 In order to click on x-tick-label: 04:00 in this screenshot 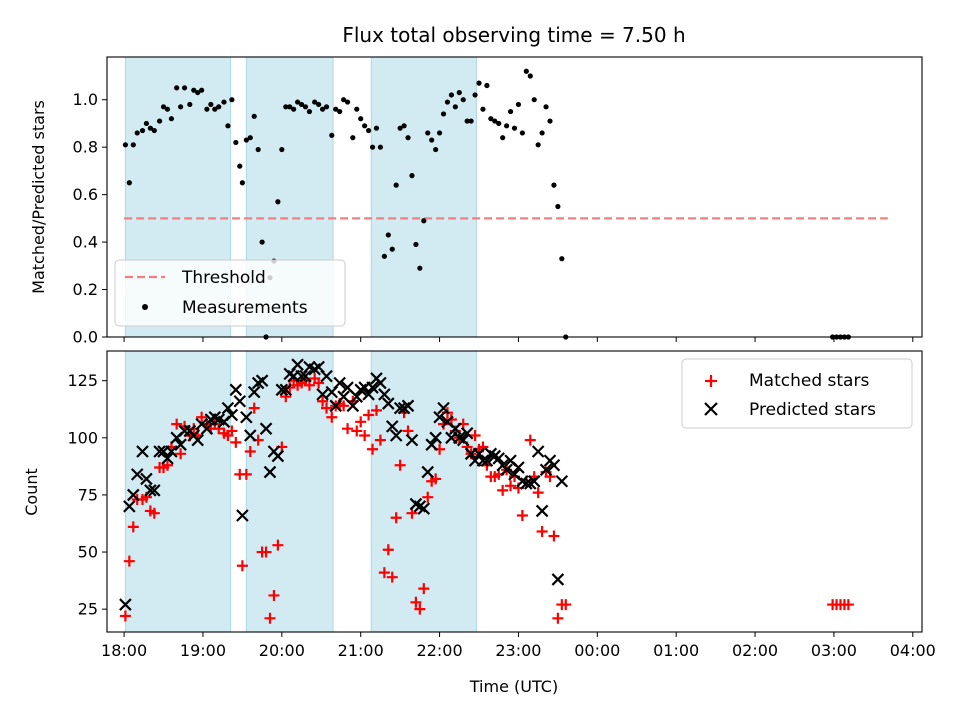, I will do `click(913, 650)`.